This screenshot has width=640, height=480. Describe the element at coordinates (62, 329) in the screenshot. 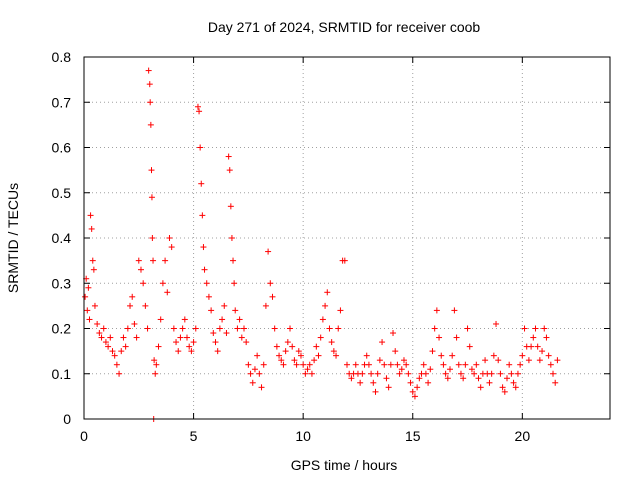

I see `y-tick-label: 0.2` at that location.